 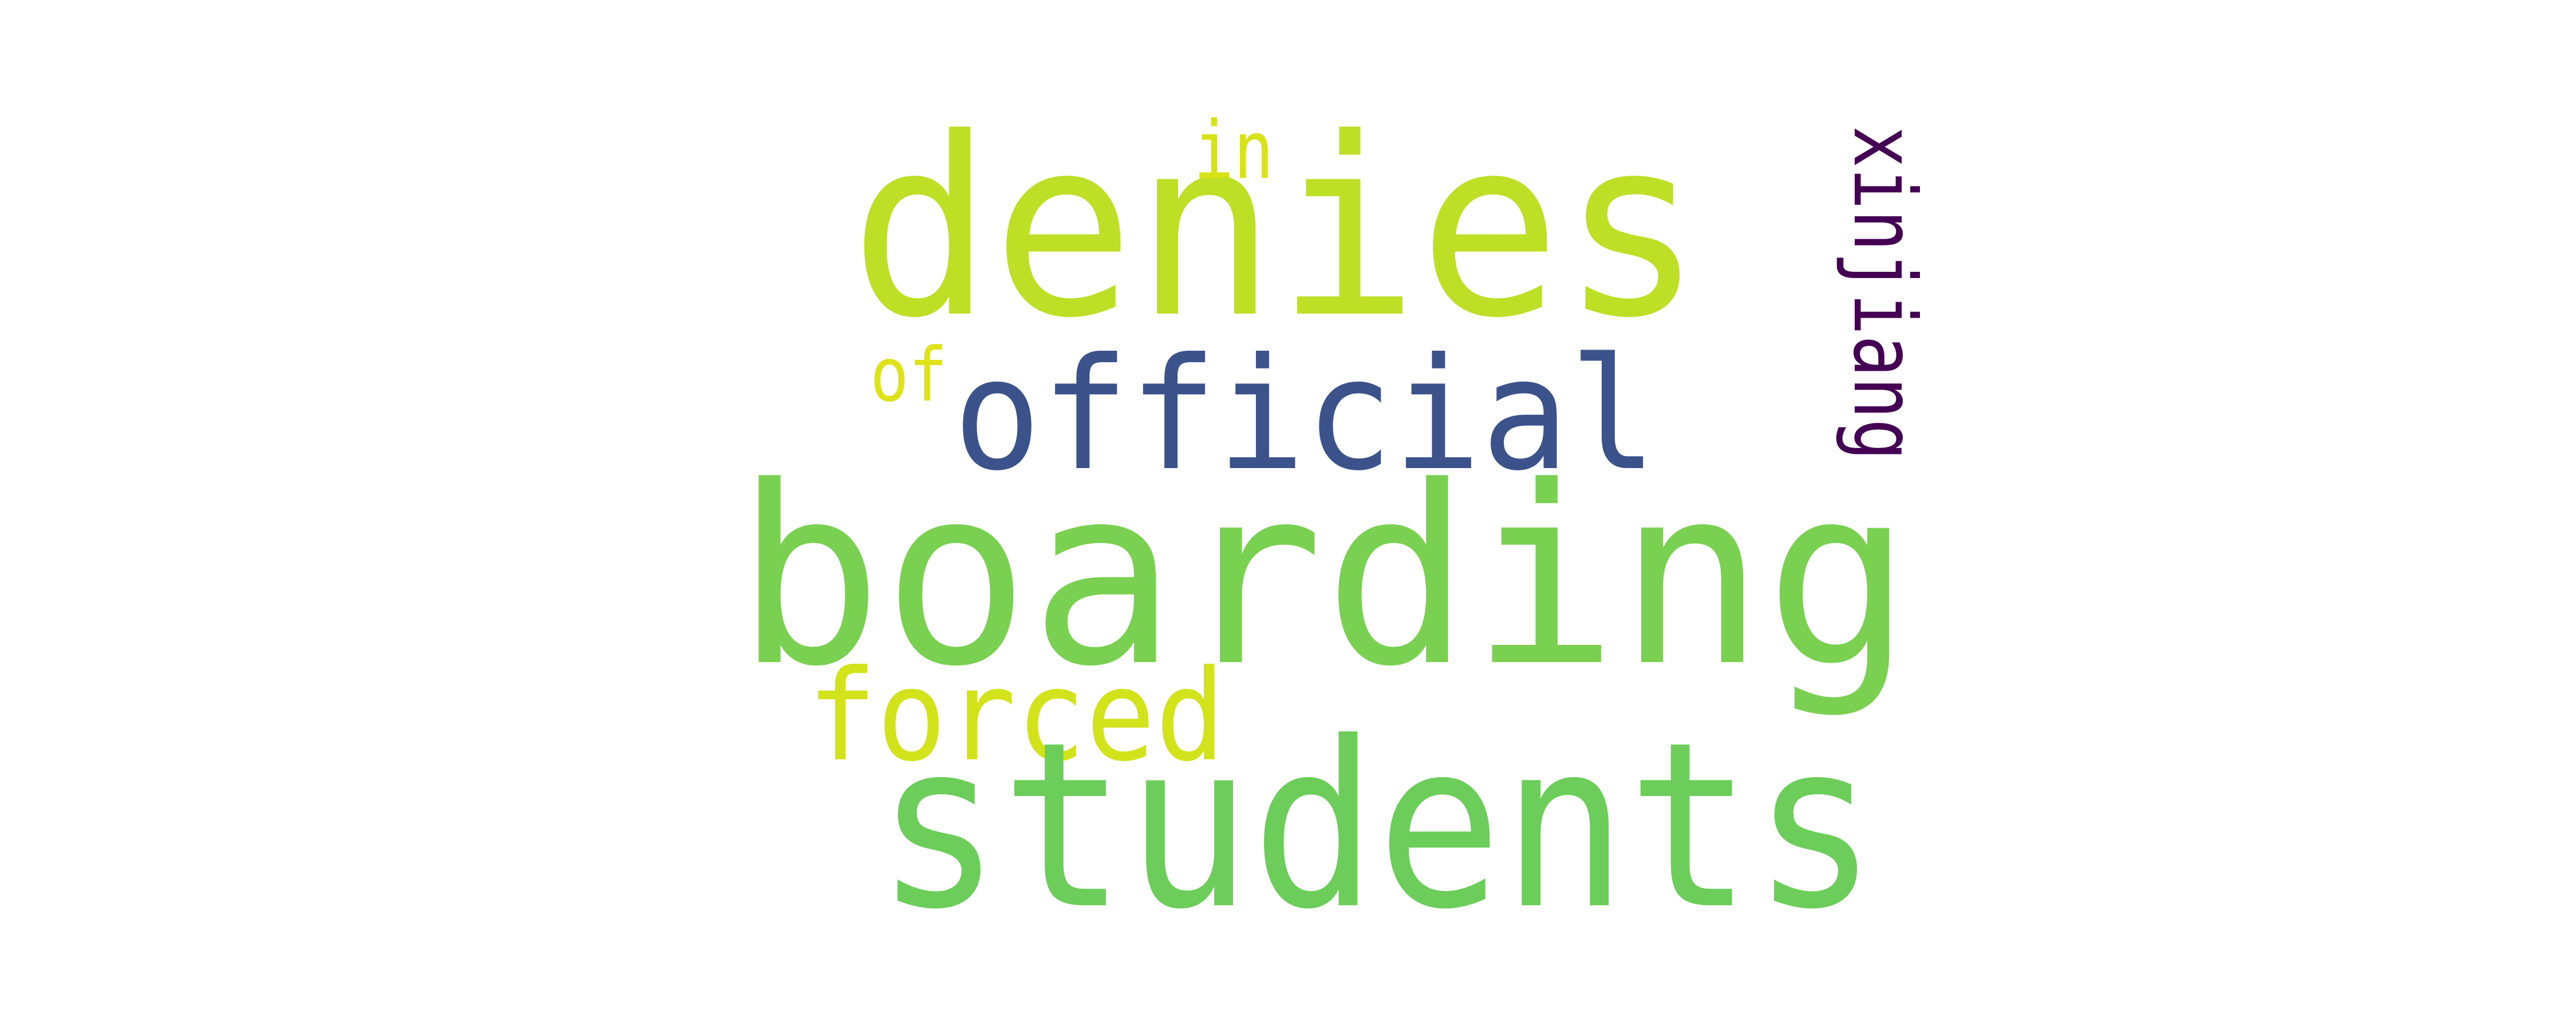 What do you see at coordinates (1016, 716) in the screenshot?
I see `word-forced: forced` at bounding box center [1016, 716].